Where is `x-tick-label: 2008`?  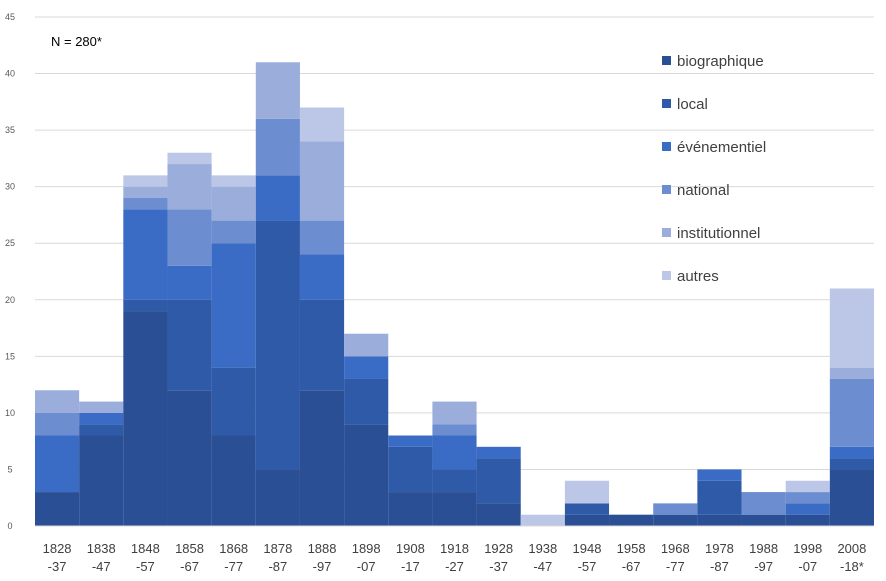
x-tick-label: 2008 is located at coordinates (851, 548).